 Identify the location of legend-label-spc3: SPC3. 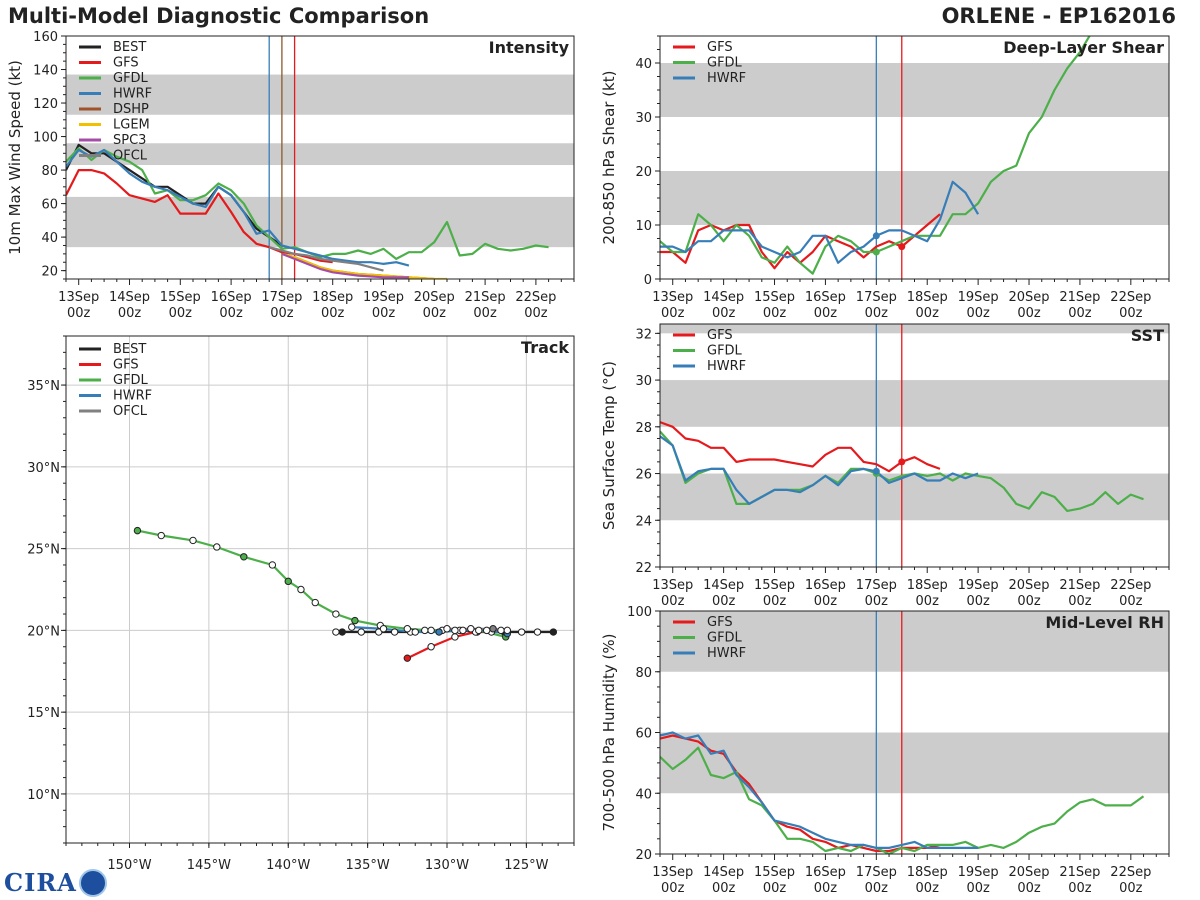
(129, 140).